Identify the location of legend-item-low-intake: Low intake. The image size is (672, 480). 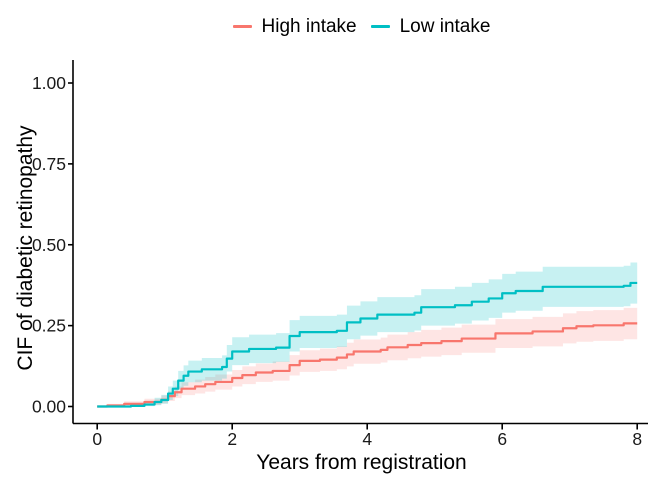
(430, 26).